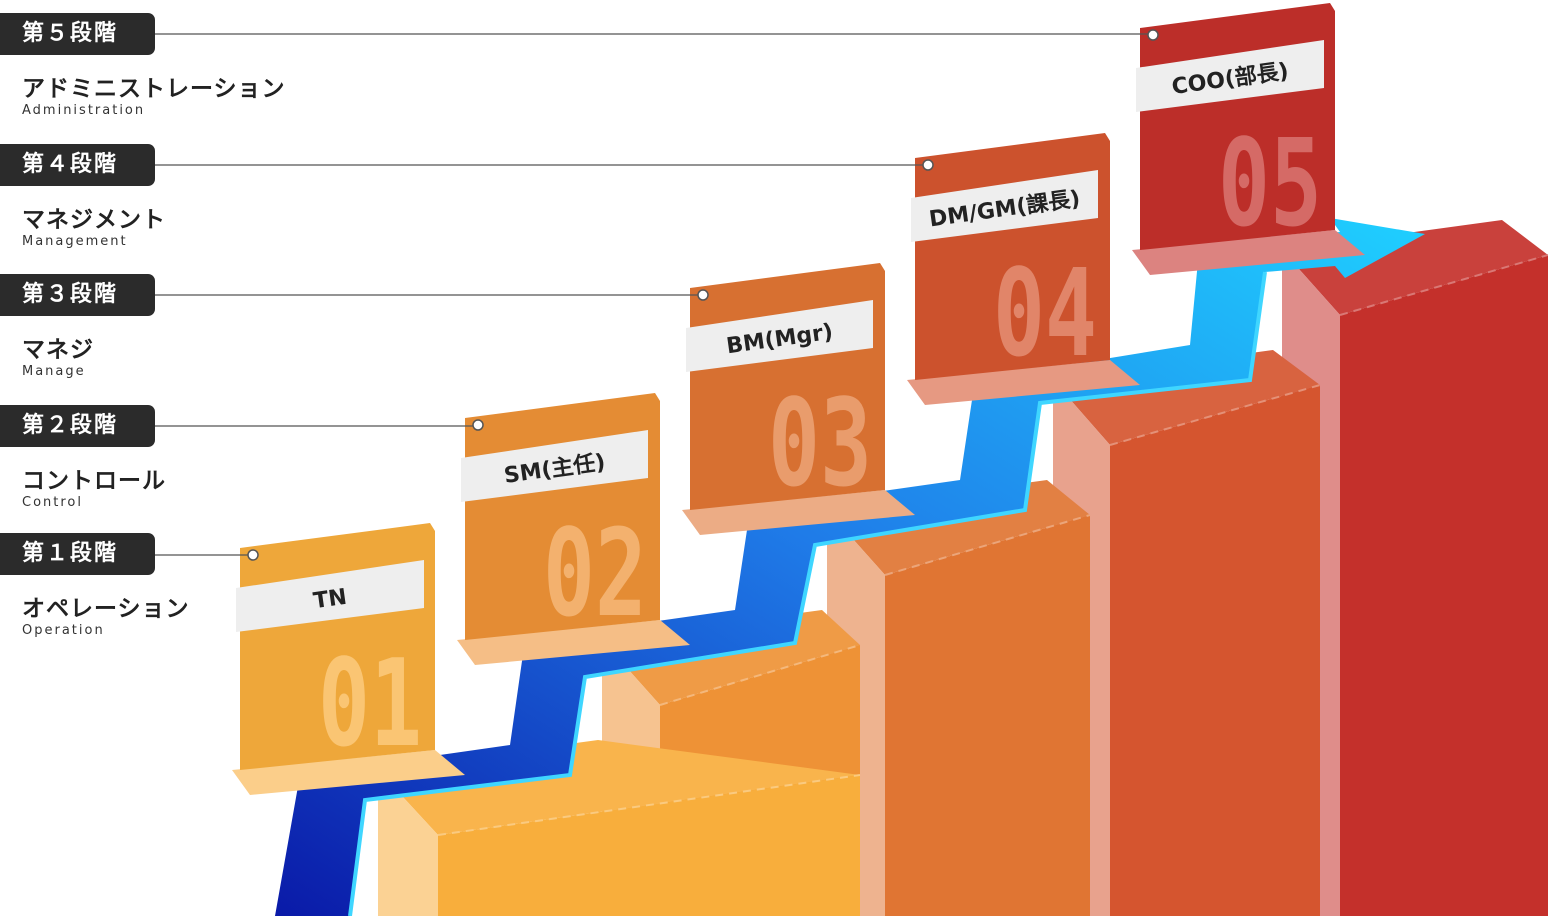 The height and width of the screenshot is (916, 1548). Describe the element at coordinates (106, 609) in the screenshot. I see `stage-name-jp: オペレーション` at that location.